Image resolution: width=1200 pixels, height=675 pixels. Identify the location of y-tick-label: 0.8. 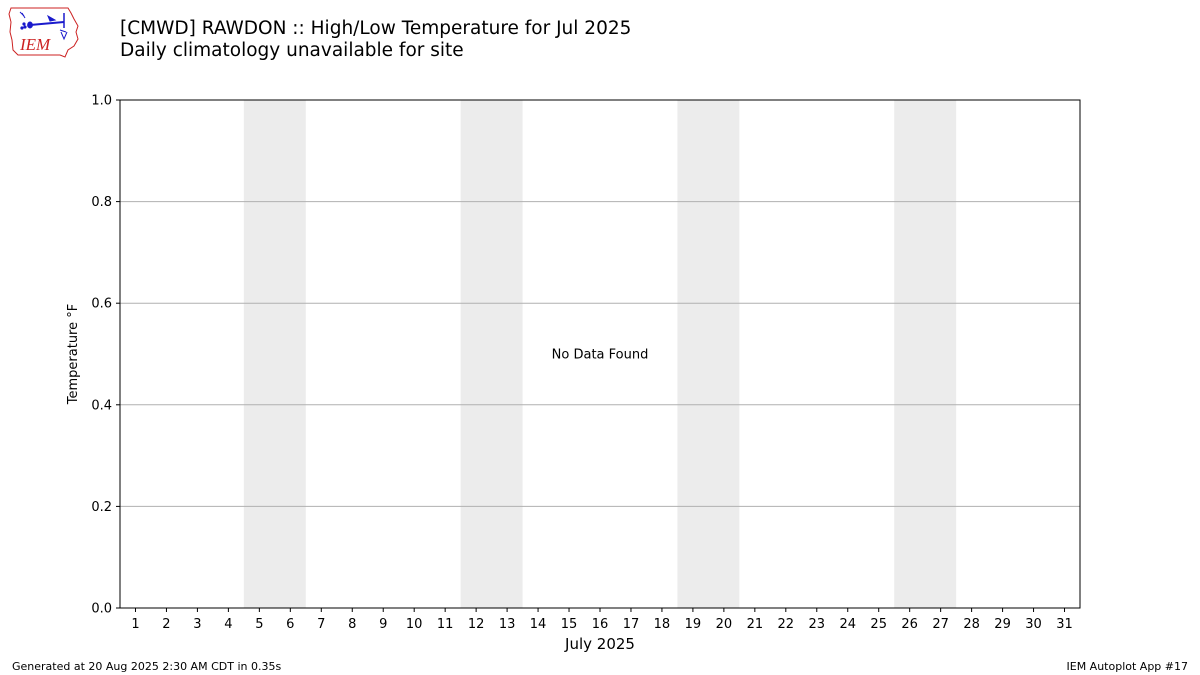
(101, 202).